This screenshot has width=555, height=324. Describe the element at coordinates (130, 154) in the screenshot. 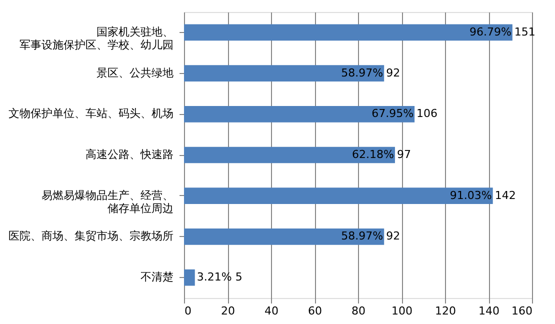

I see `y-tick-label: 高速公路、快速路` at that location.